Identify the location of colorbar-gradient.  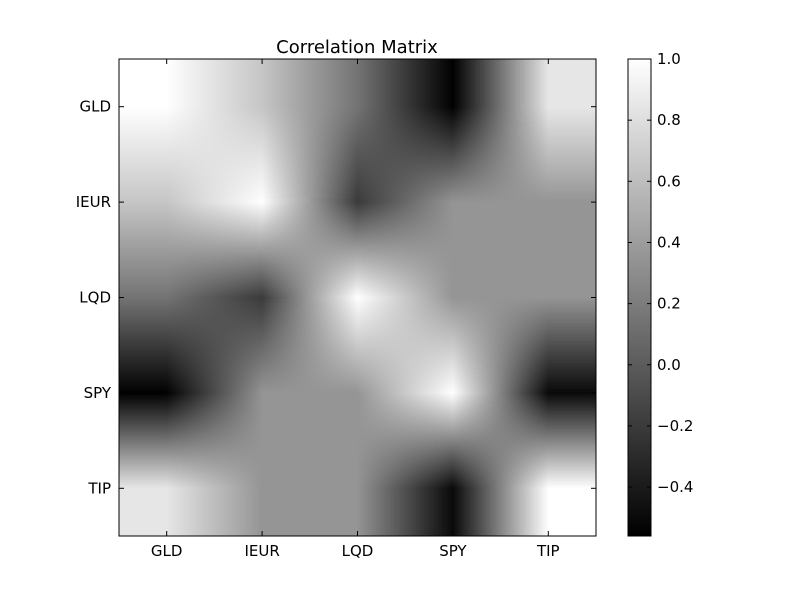
(639, 297).